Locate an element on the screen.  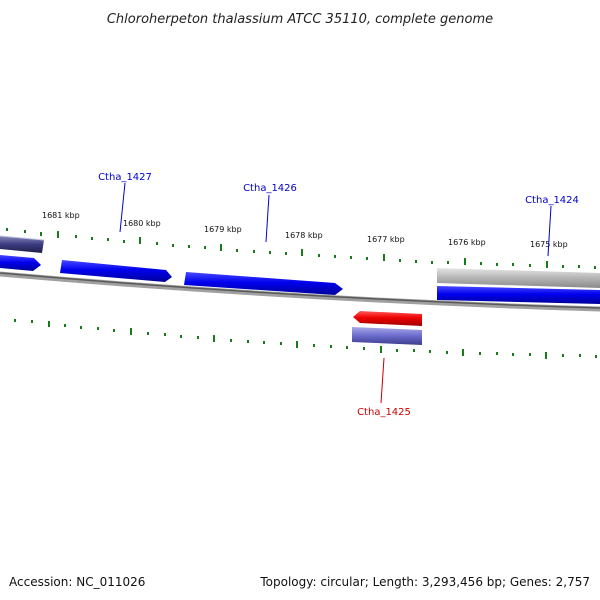
genome-backbone-core is located at coordinates (300, 290).